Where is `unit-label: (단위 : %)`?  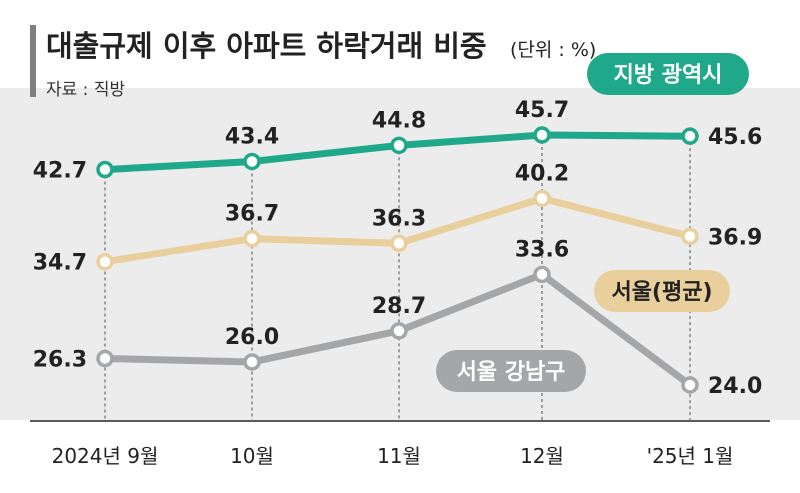 unit-label: (단위 : %) is located at coordinates (553, 50).